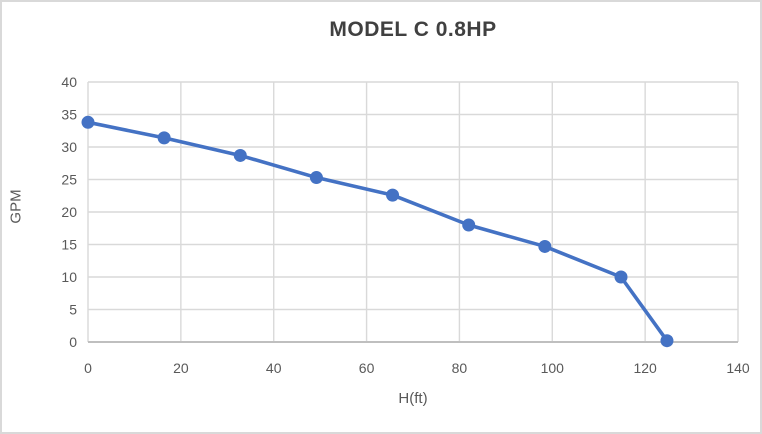  Describe the element at coordinates (69, 147) in the screenshot. I see `y-tick-label: 30` at that location.